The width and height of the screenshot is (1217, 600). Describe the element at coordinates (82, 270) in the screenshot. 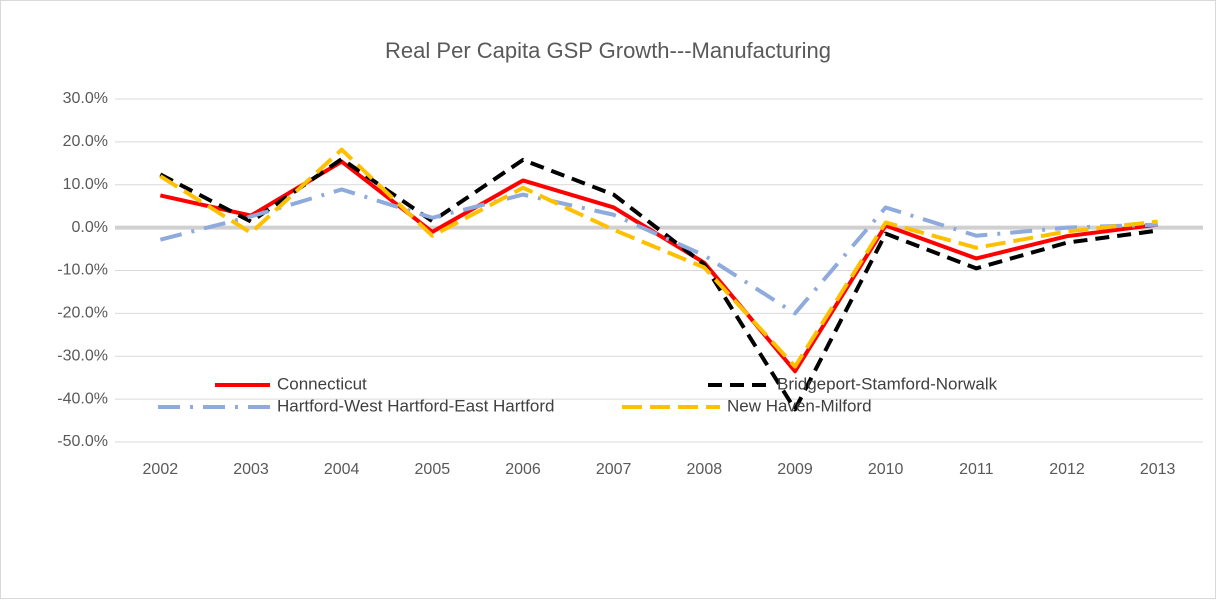

I see `y-tick-label: -10.0%` at that location.